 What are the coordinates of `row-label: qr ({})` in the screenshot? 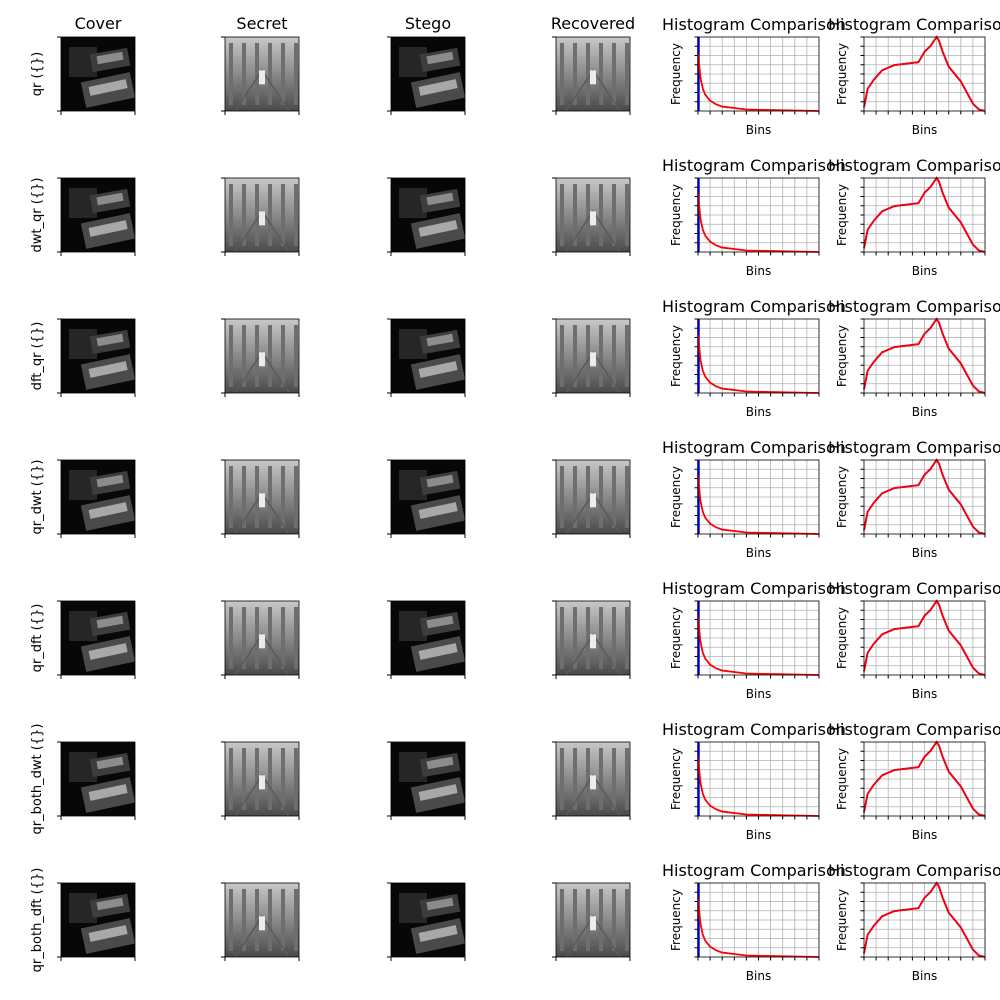 It's located at (37, 74).